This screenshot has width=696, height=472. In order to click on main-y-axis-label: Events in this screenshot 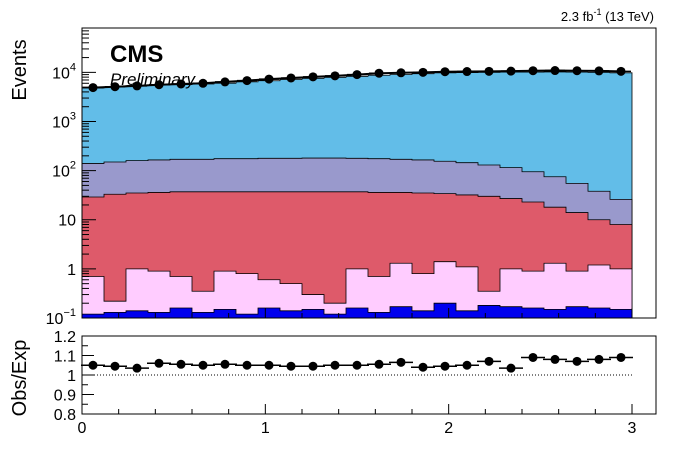, I will do `click(20, 69)`.